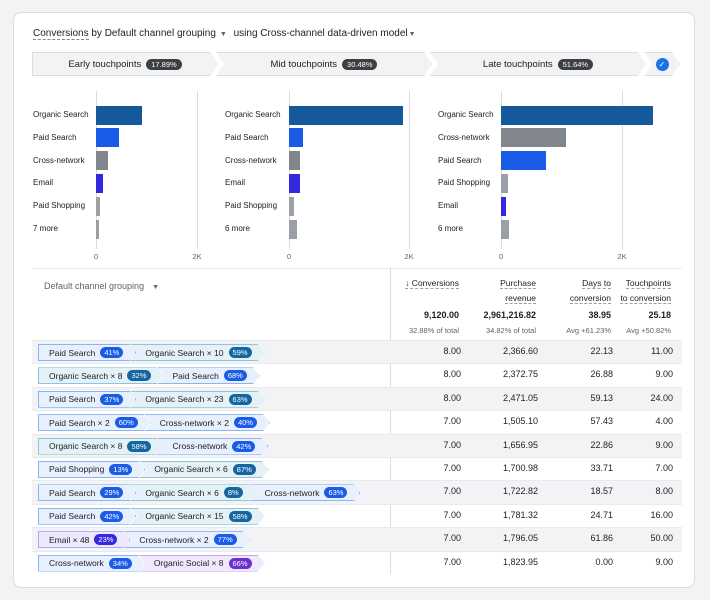  I want to click on step-early: Early touchpoints 17.89%, so click(125, 64).